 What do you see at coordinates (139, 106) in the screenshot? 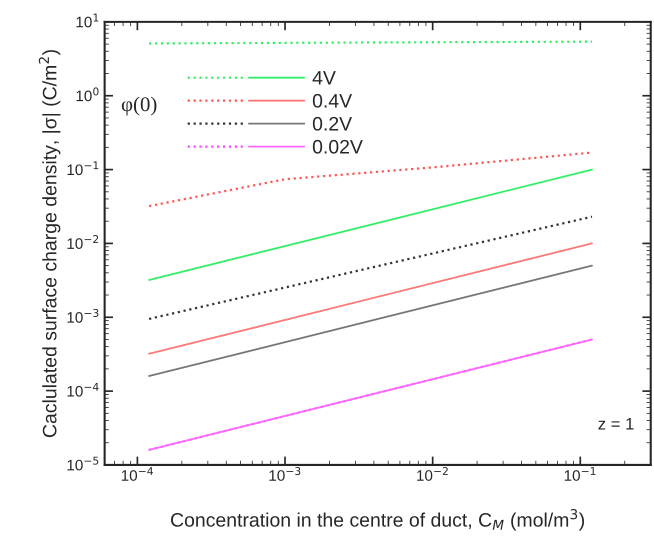
I see `legend-title: φ(0)` at bounding box center [139, 106].